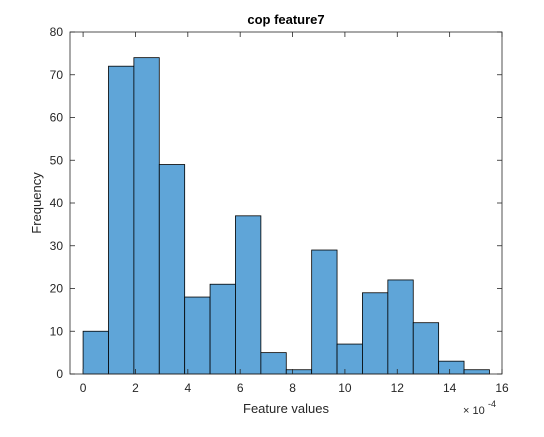 This screenshot has height=437, width=544. What do you see at coordinates (474, 411) in the screenshot?
I see `x-exponent-base: × 10` at bounding box center [474, 411].